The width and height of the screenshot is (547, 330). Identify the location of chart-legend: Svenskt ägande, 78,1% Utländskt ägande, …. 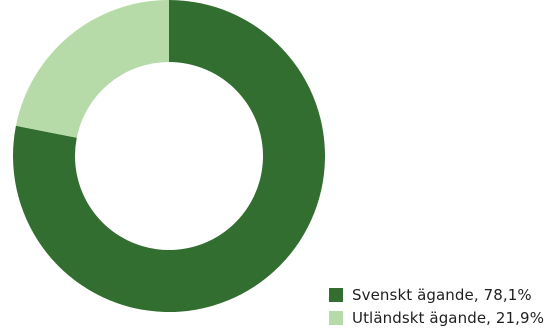
(436, 307).